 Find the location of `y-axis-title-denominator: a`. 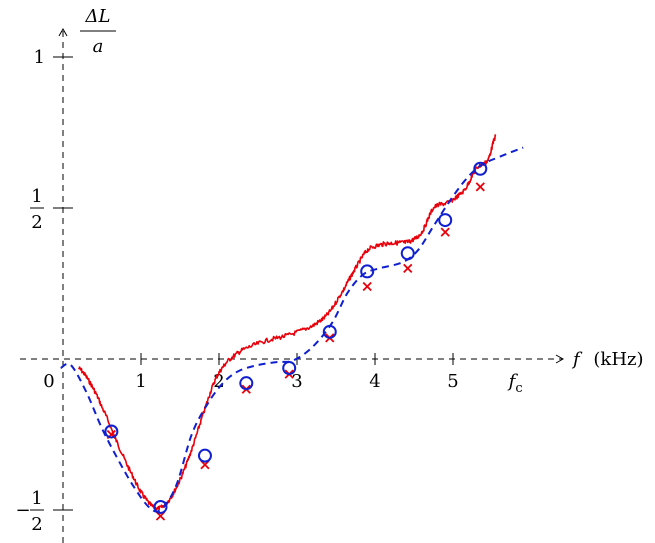

y-axis-title-denominator: a is located at coordinates (98, 46).